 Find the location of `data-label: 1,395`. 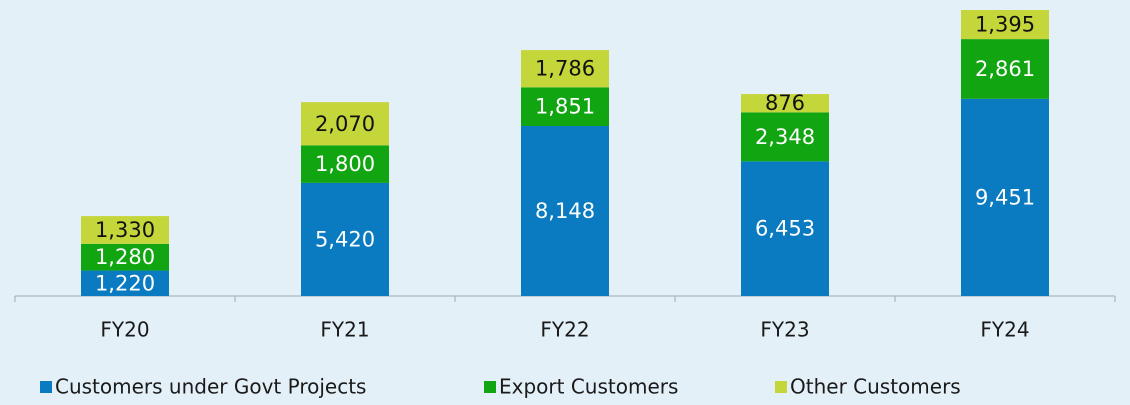

data-label: 1,395 is located at coordinates (1005, 25).